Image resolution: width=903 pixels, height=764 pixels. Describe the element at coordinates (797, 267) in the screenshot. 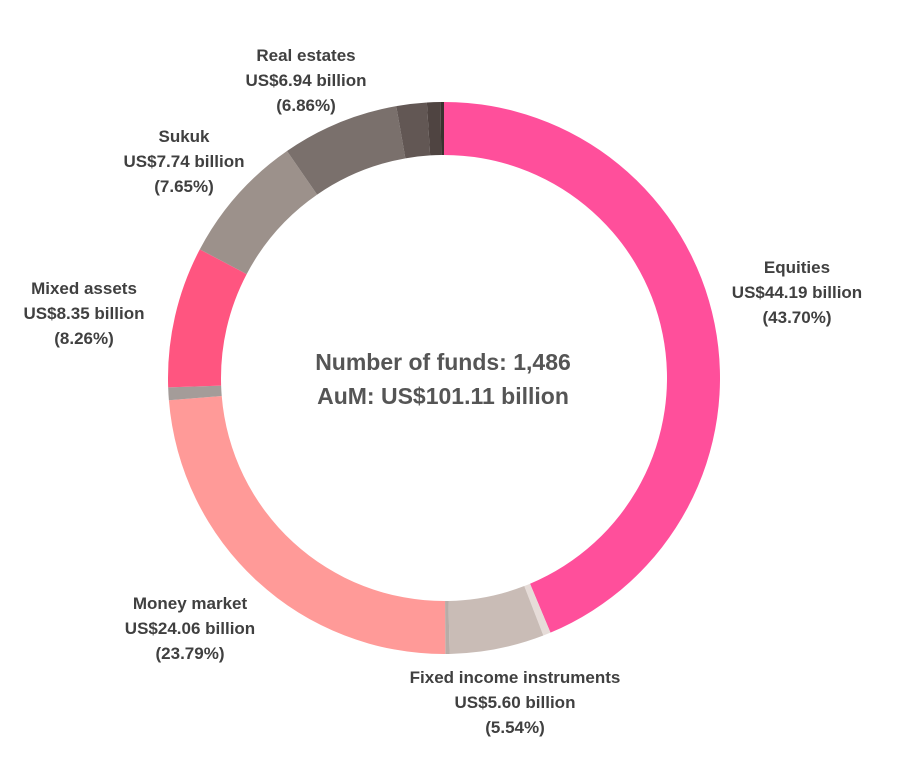

I see `label-equities-name: Equities` at that location.